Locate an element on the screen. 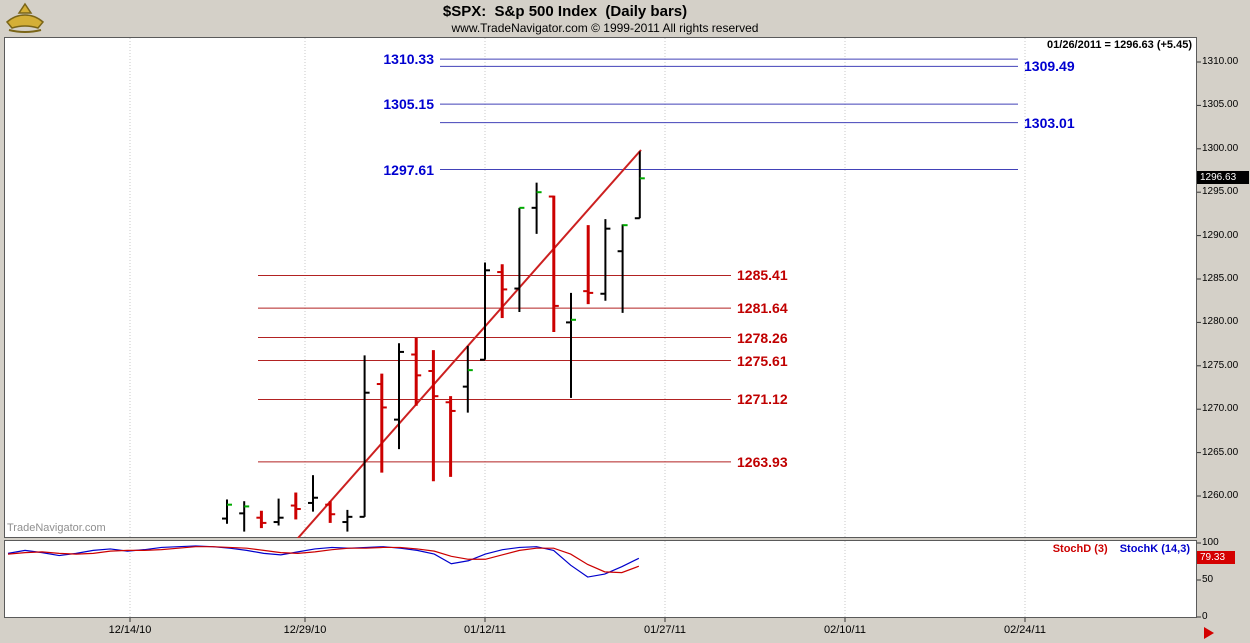 The width and height of the screenshot is (1250, 643). support-label-1285.41: 1285.41 is located at coordinates (762, 275).